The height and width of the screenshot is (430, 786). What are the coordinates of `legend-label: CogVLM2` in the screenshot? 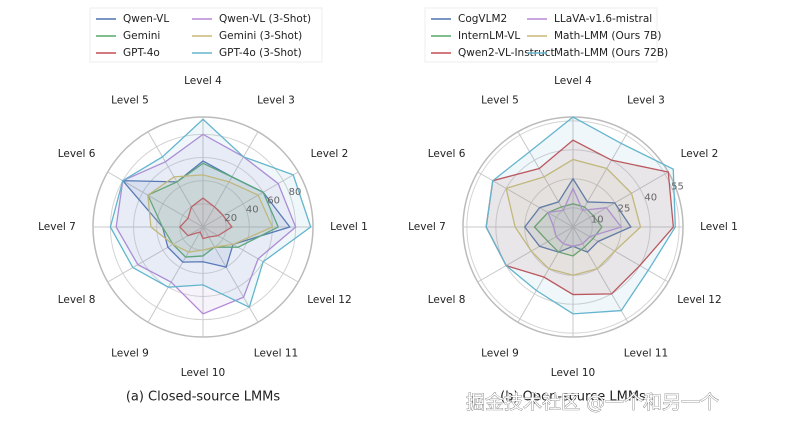 It's located at (482, 19).